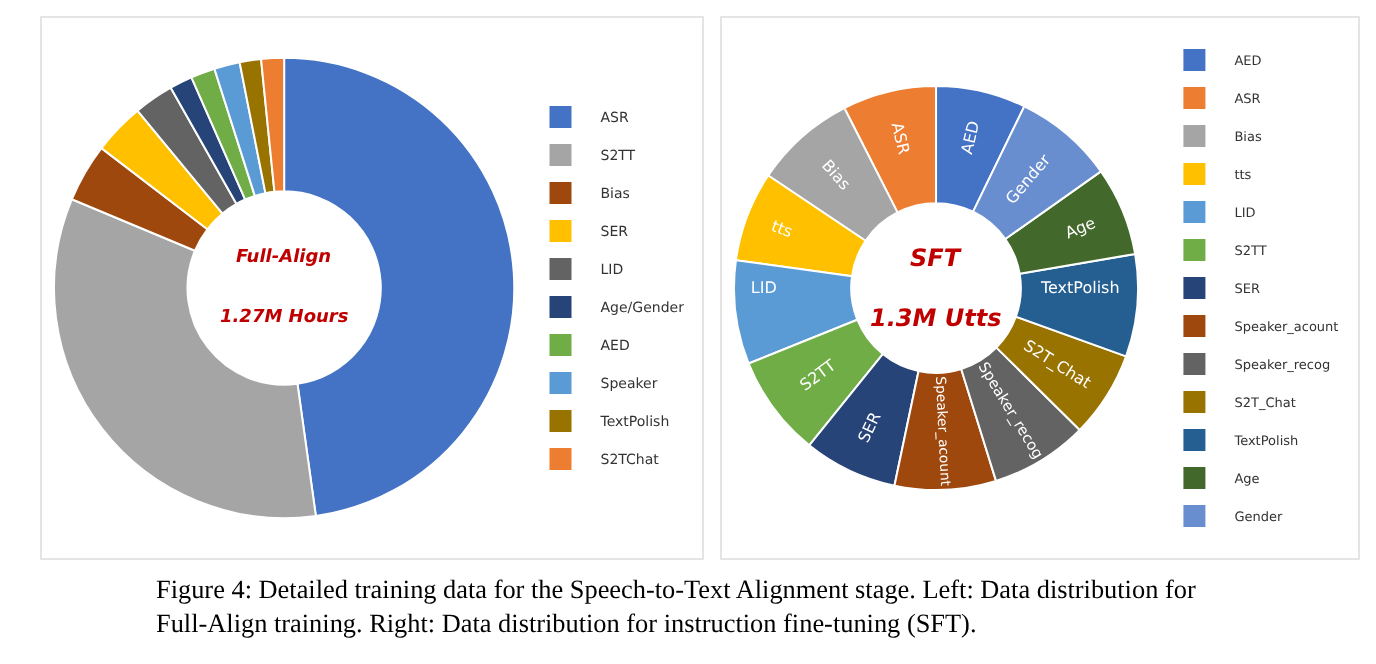 Image resolution: width=1376 pixels, height=664 pixels. Describe the element at coordinates (936, 318) in the screenshot. I see `text: 1.3M Utts` at that location.